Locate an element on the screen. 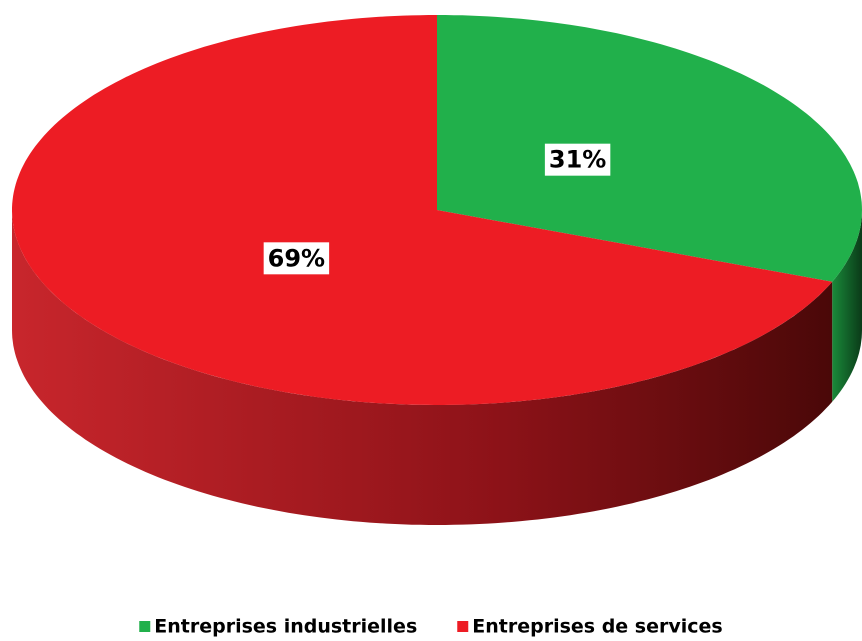  legend-item: Entreprises industrielles is located at coordinates (278, 627).